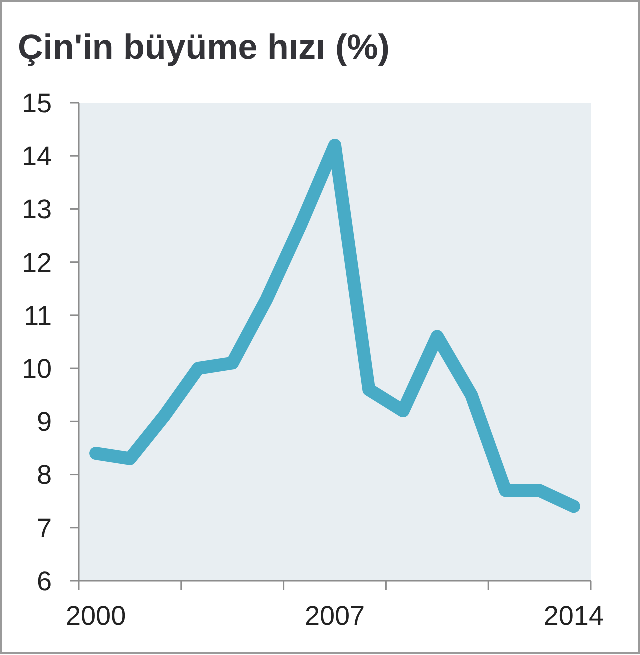 This screenshot has height=655, width=640. What do you see at coordinates (204, 47) in the screenshot?
I see `chart-title: Çin'in büyüme hızı (%)` at bounding box center [204, 47].